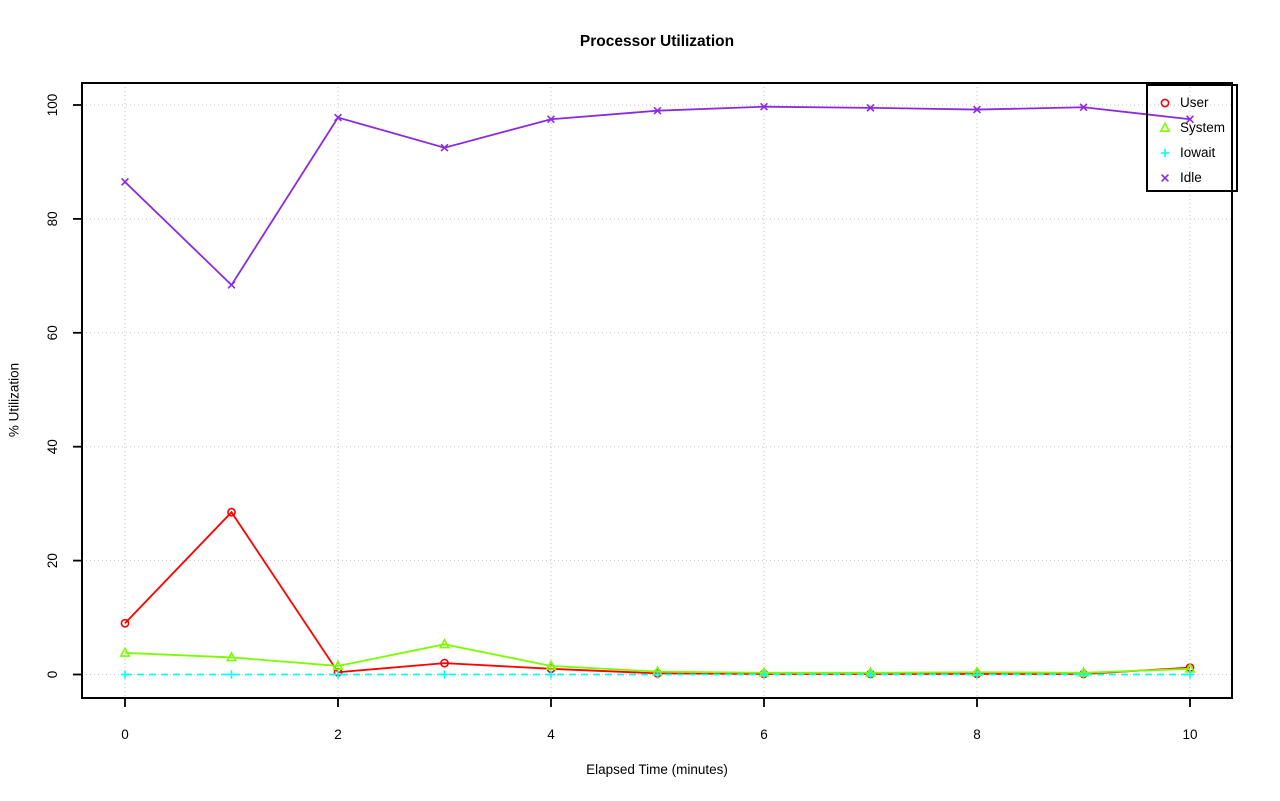 The height and width of the screenshot is (801, 1280). I want to click on x-tick-label: 0, so click(125, 734).